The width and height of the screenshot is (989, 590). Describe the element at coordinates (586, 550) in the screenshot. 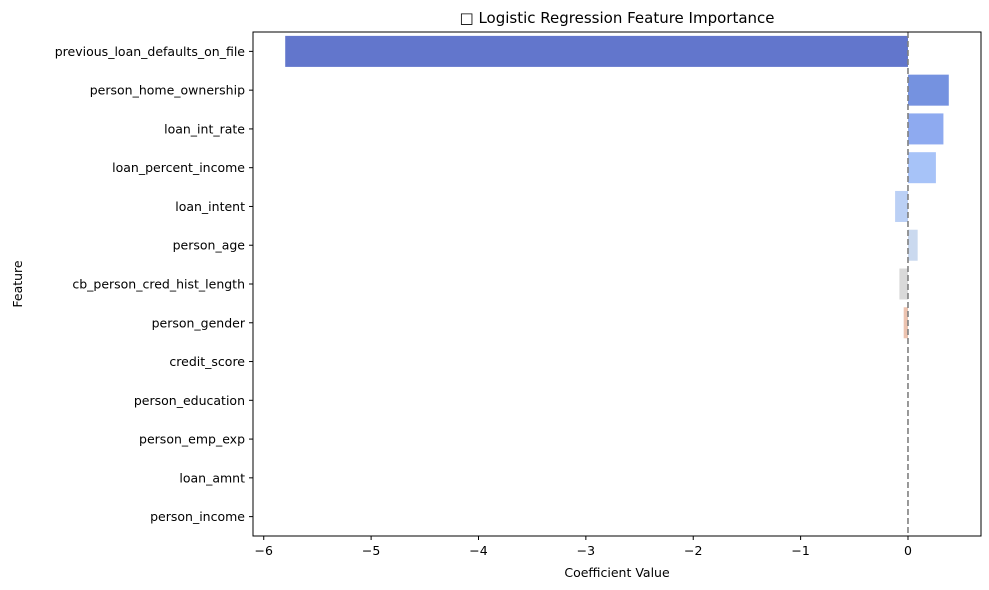

I see `x-tick-label: −3` at that location.